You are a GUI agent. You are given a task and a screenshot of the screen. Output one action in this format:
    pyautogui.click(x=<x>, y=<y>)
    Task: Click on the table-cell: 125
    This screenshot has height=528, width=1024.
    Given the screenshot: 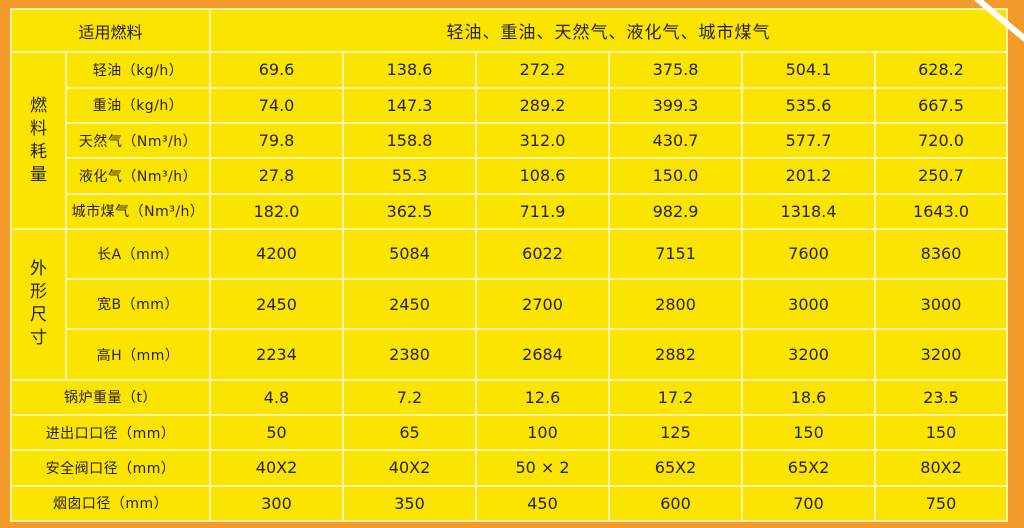 What is the action you would take?
    pyautogui.click(x=676, y=432)
    